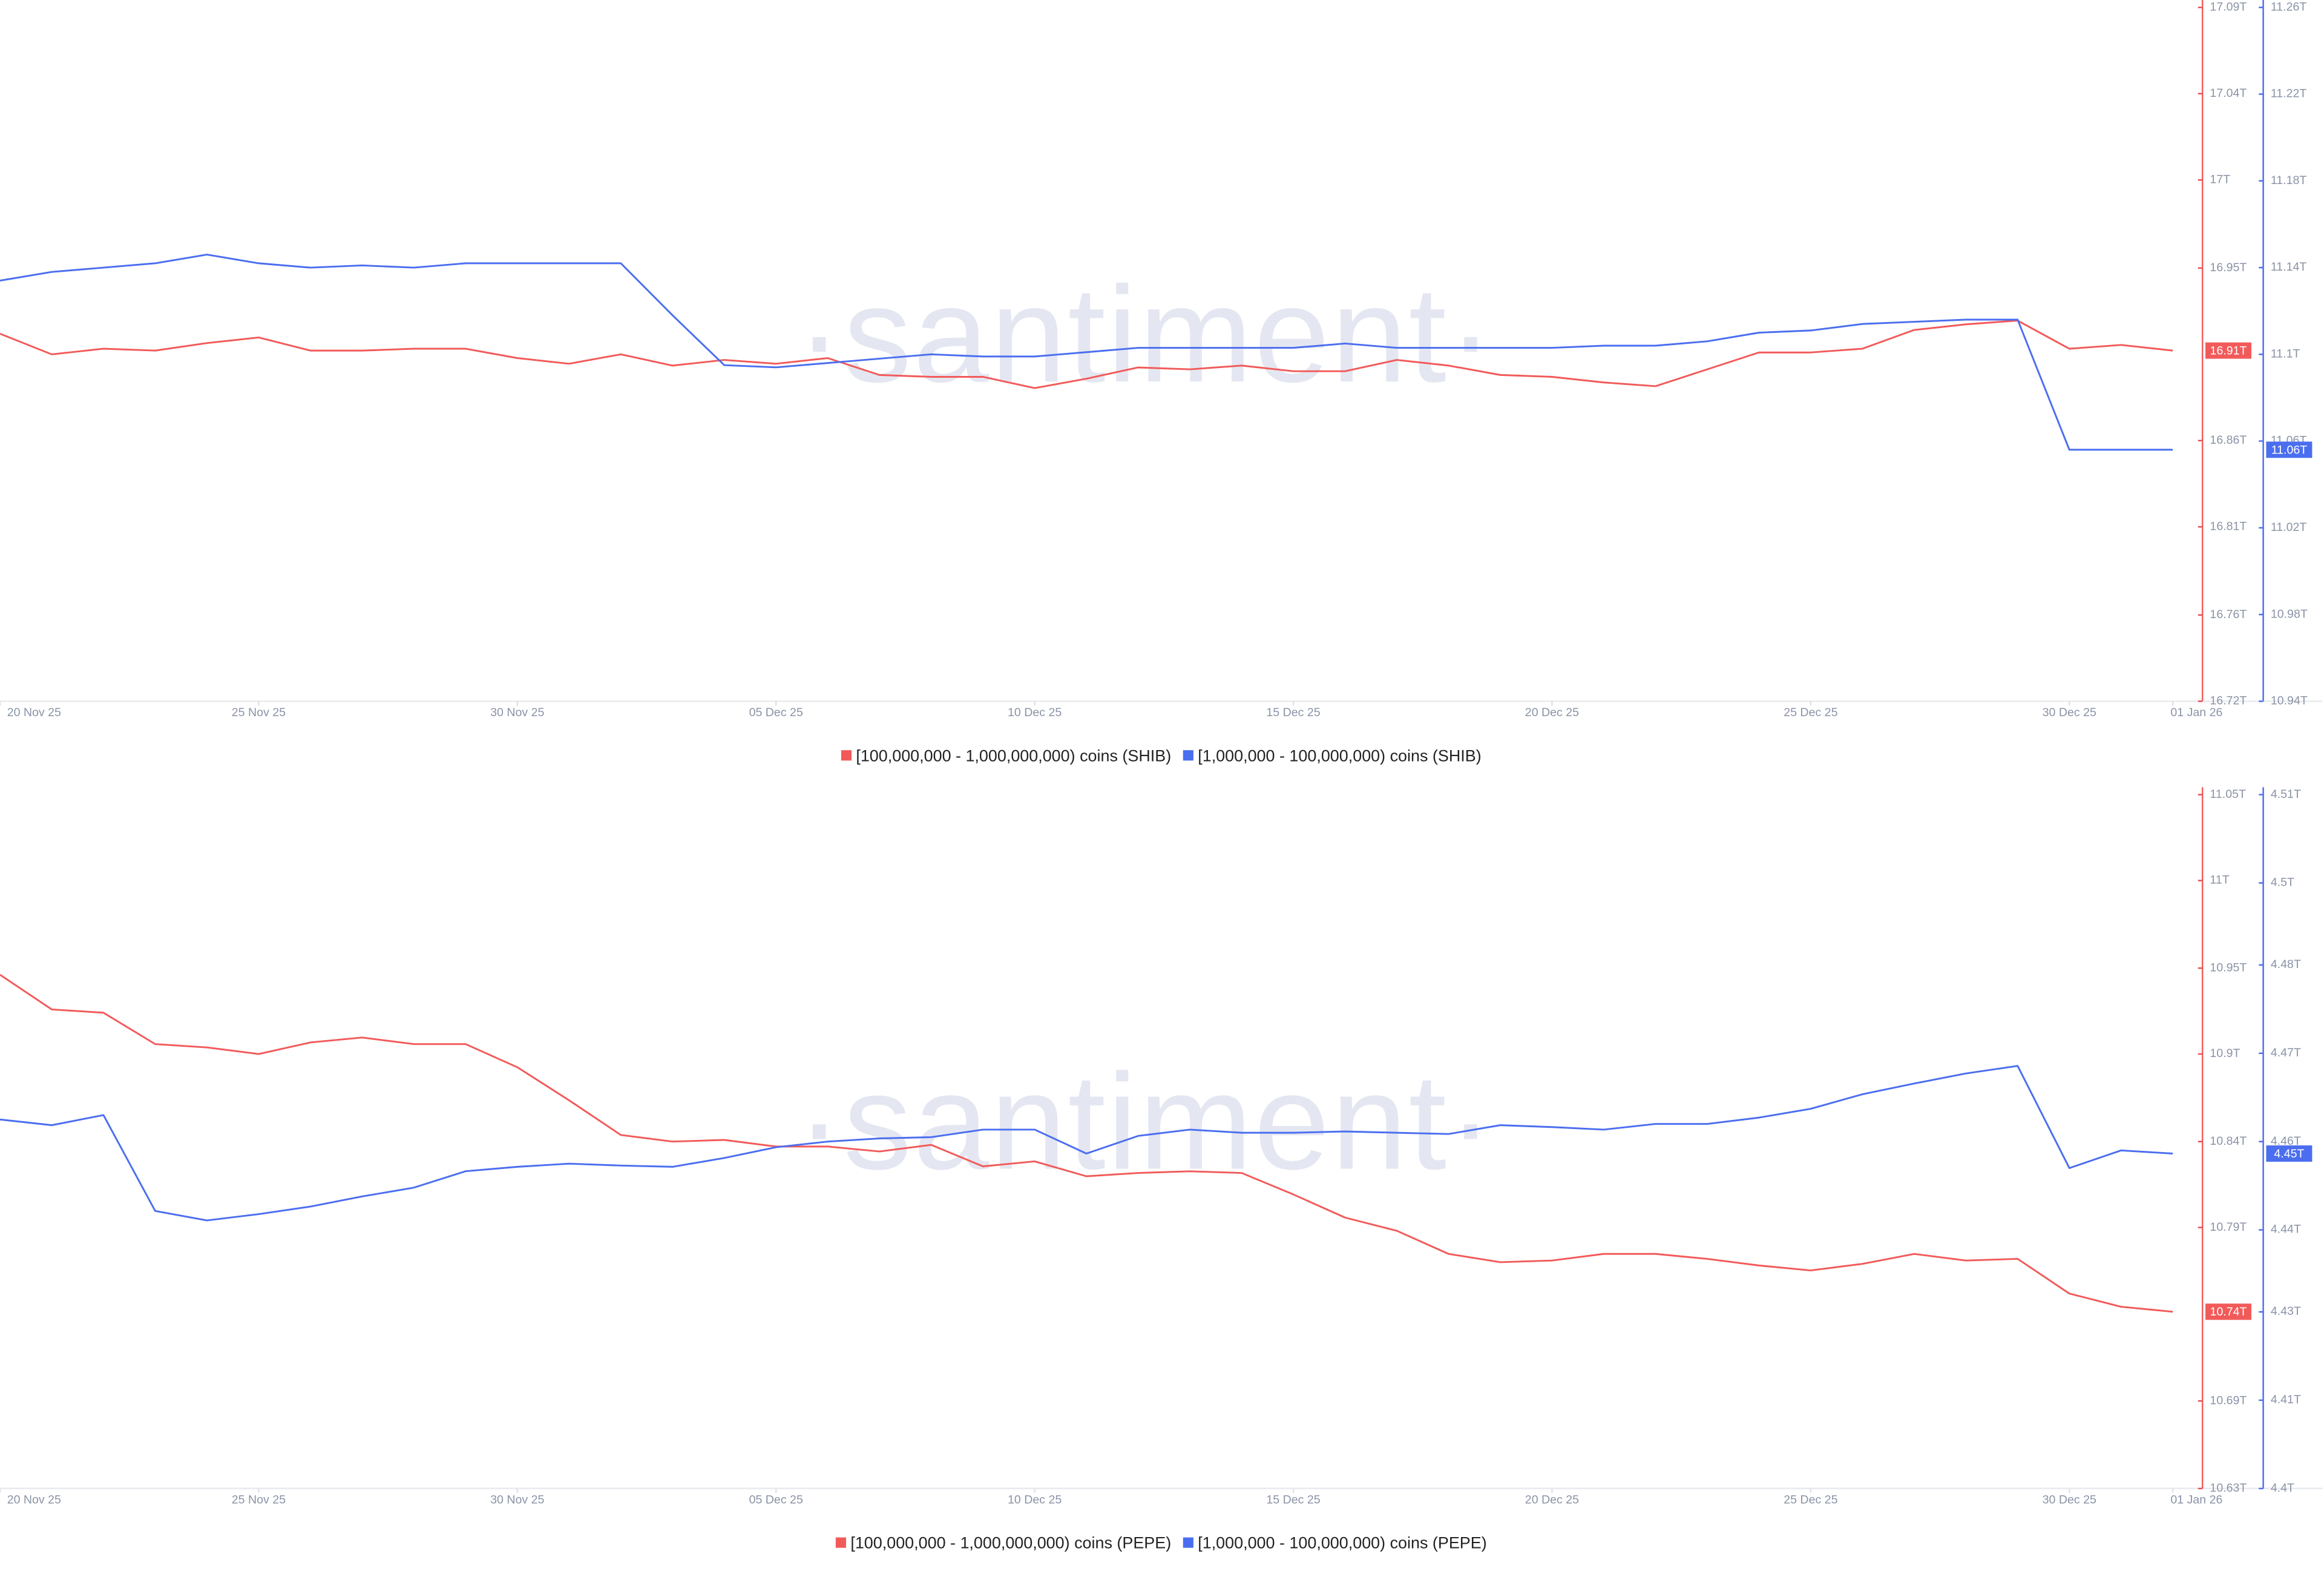  Describe the element at coordinates (2286, 1052) in the screenshot. I see `y2-tick-label: 4.47T` at that location.